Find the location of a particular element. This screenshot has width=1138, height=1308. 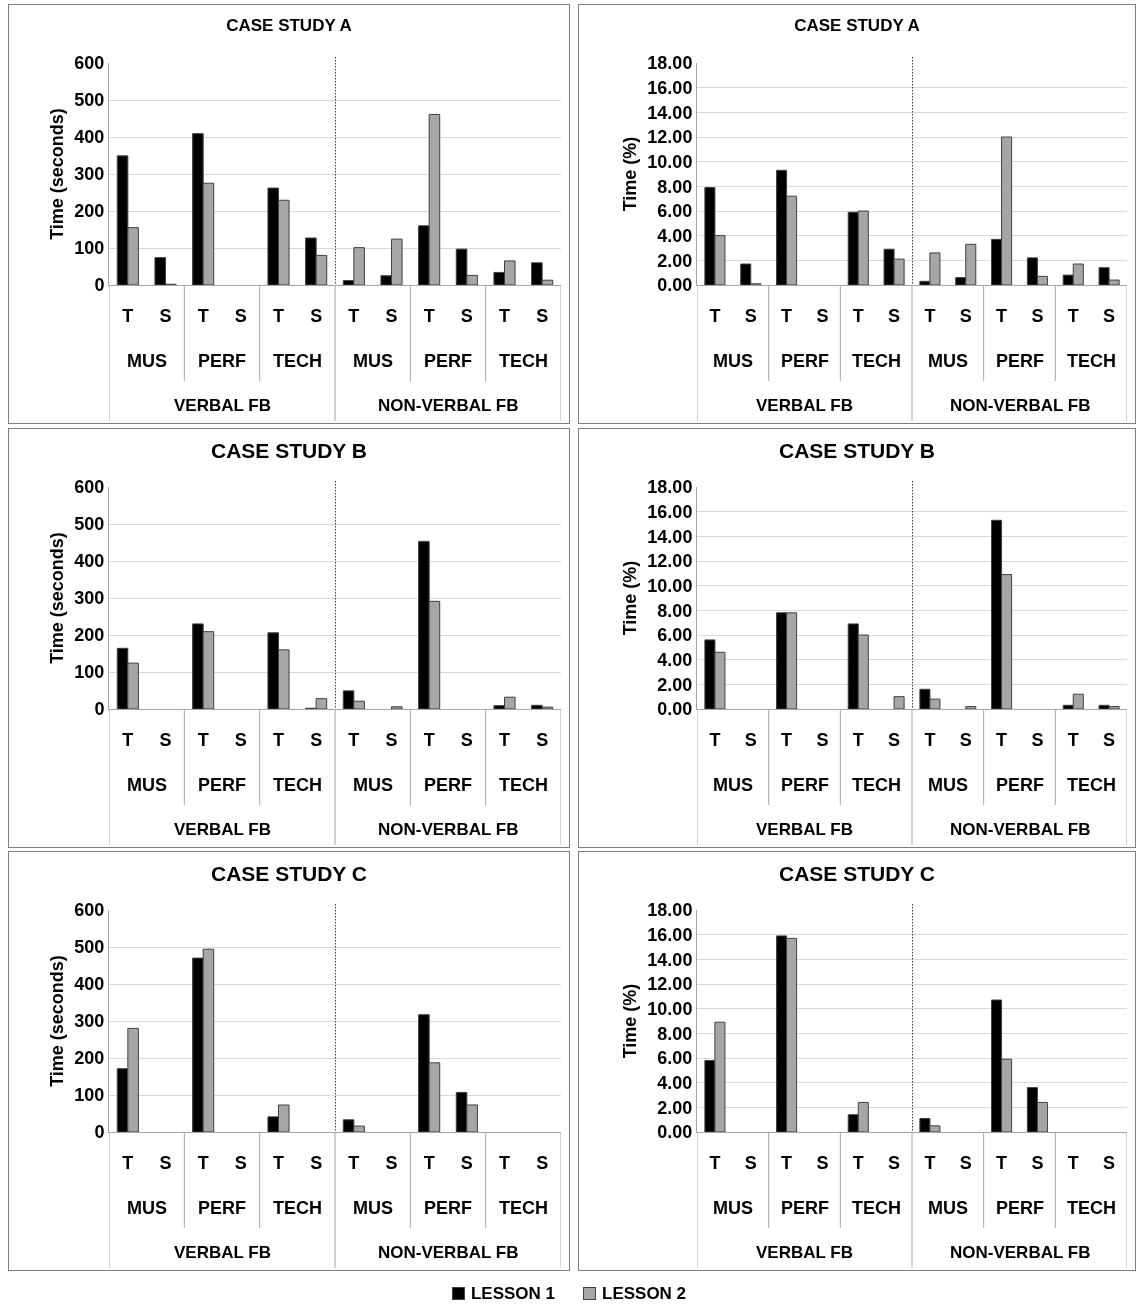

y-tick-label: 200 is located at coordinates (89, 635).